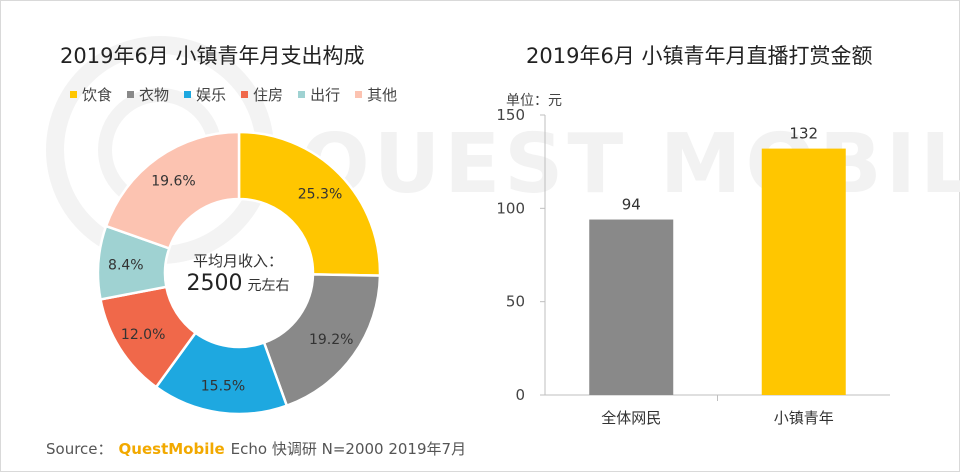 This screenshot has height=472, width=960. I want to click on legend-label: 住房, so click(268, 95).